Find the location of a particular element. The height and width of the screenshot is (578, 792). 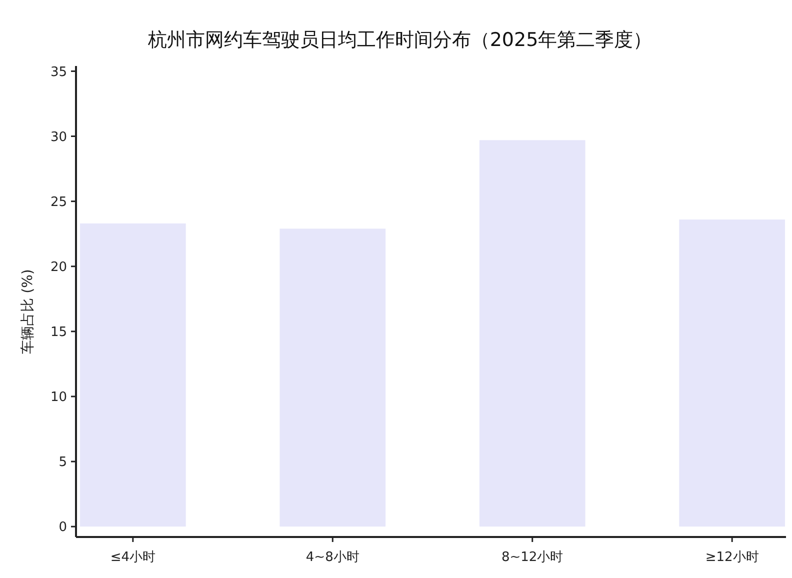

x-tick-label: ≤4小时 is located at coordinates (133, 557).